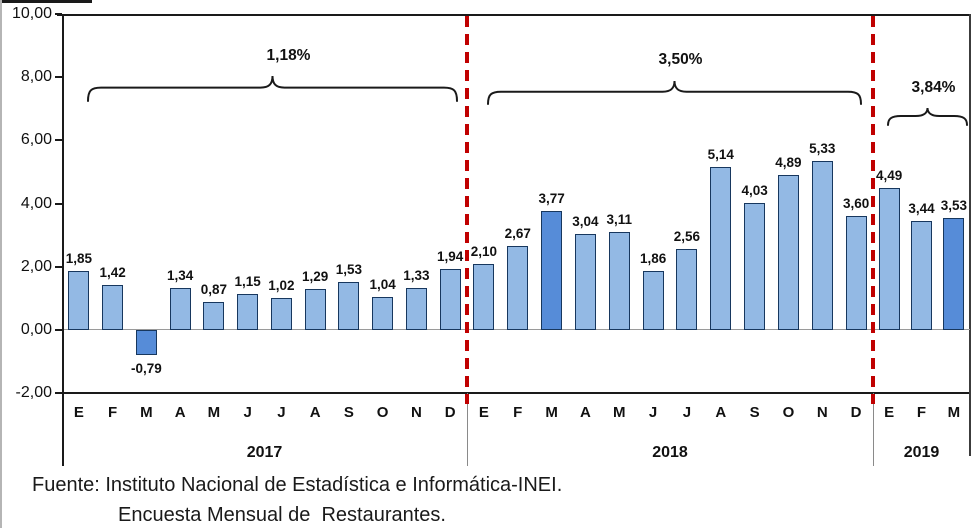 The width and height of the screenshot is (980, 528). What do you see at coordinates (856, 273) in the screenshot?
I see `bar-2018-D11` at bounding box center [856, 273].